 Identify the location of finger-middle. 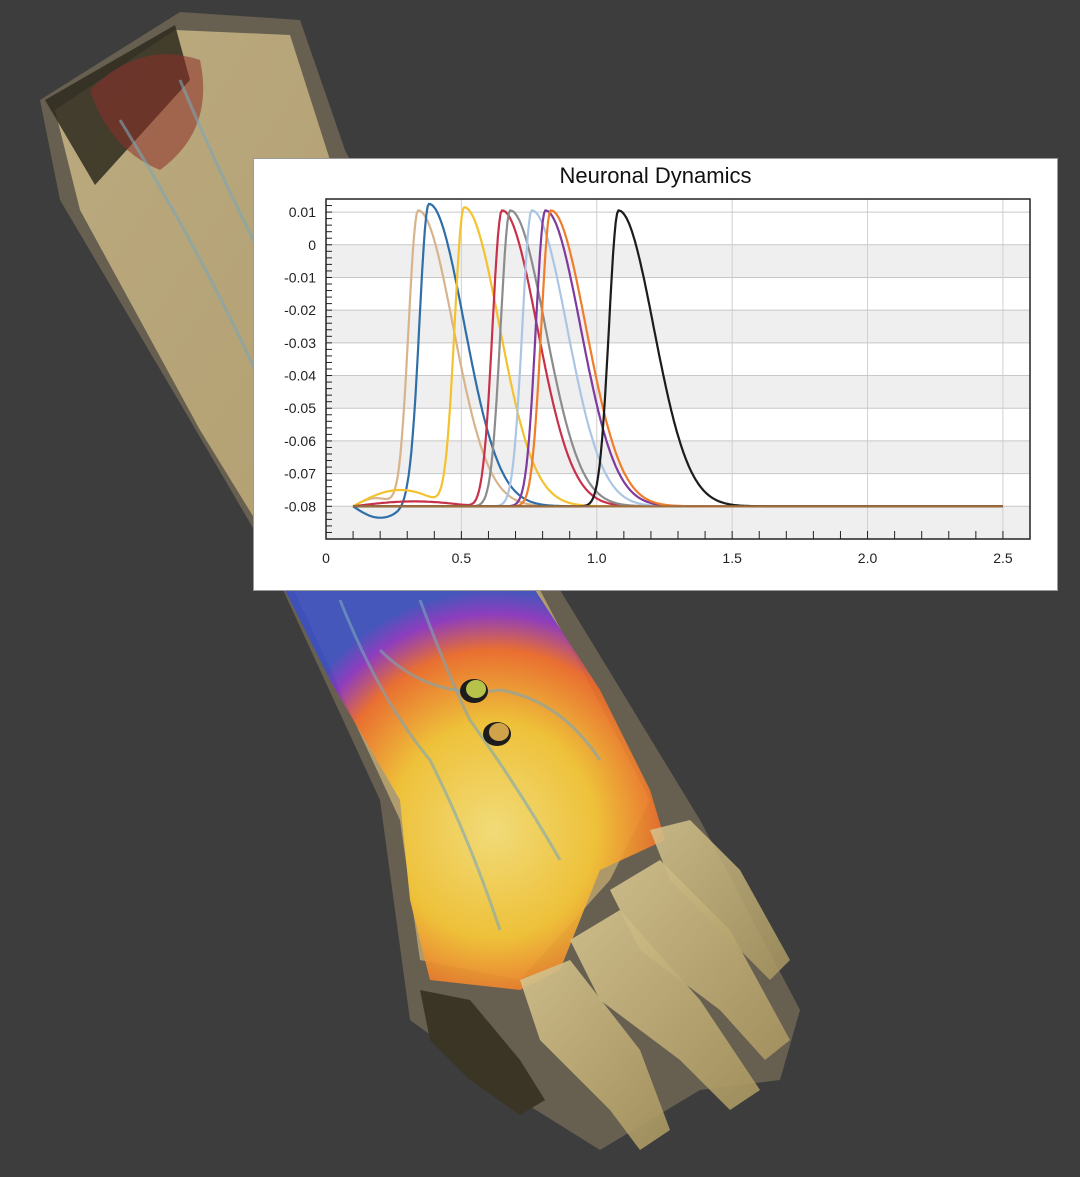
(665, 1010).